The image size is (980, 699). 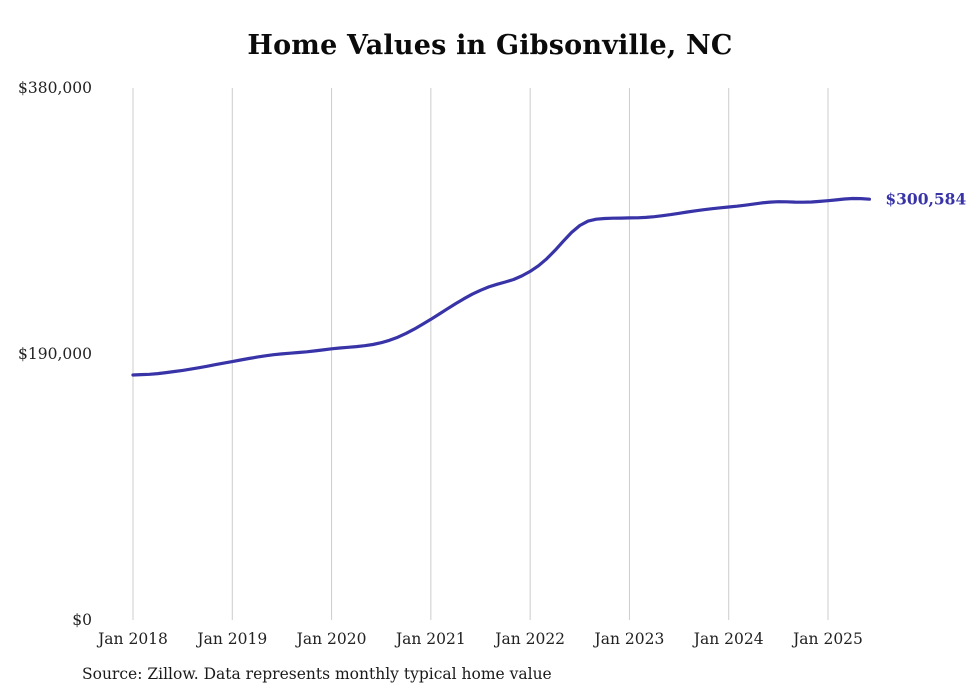 I want to click on y-axis-tick-label: $380,000, so click(x=55, y=88).